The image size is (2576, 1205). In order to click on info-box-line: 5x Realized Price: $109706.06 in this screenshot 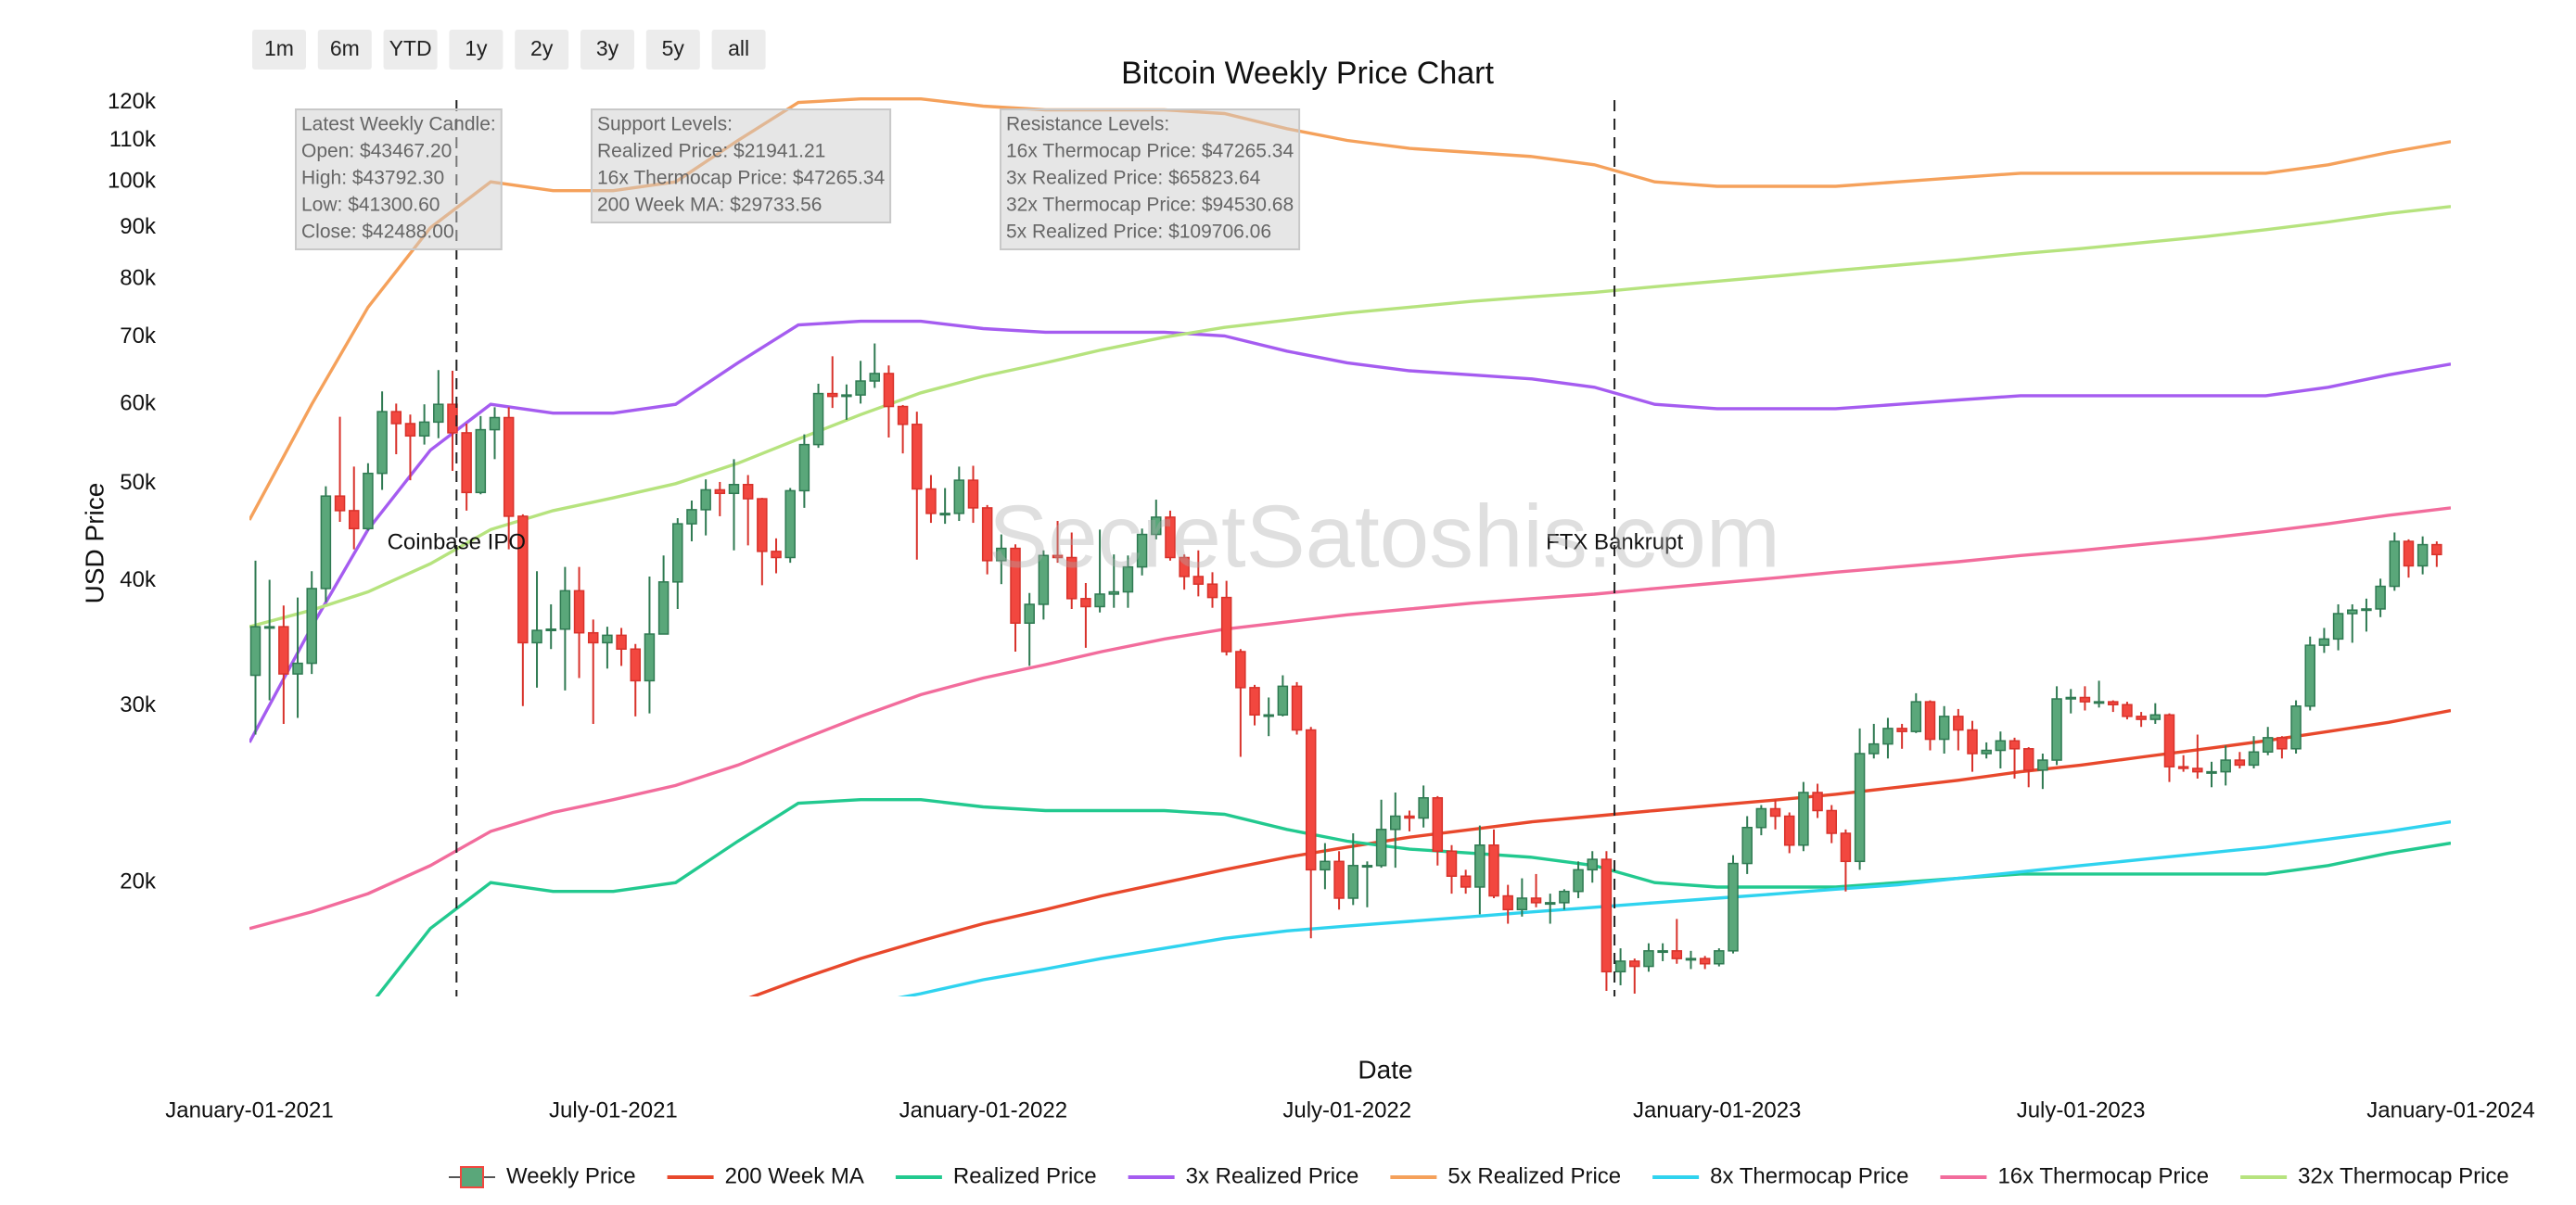, I will do `click(1138, 232)`.